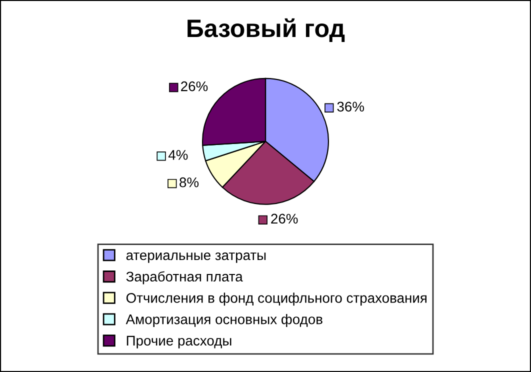  Describe the element at coordinates (196, 257) in the screenshot. I see `legend-label: атериальные затраты` at that location.